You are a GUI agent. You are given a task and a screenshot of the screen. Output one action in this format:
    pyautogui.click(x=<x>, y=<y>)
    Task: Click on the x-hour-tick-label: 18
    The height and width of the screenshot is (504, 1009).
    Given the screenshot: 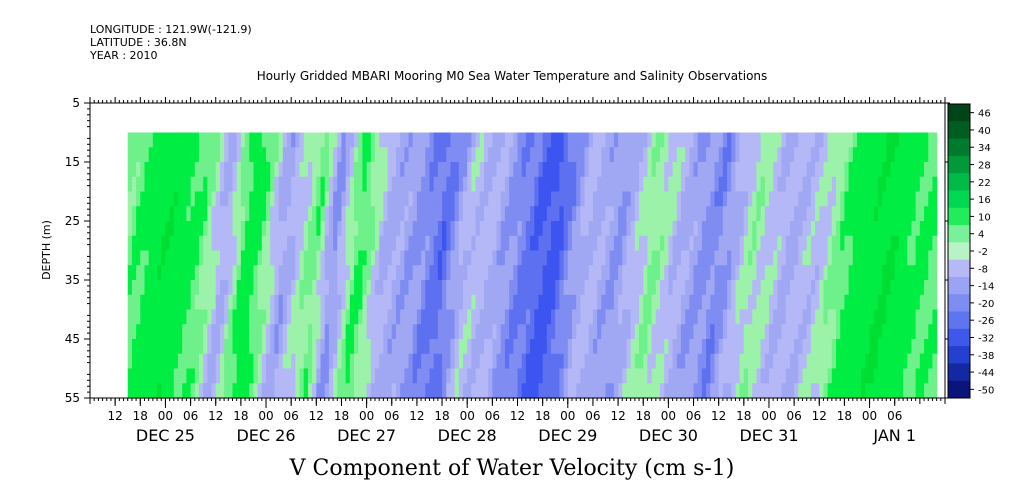 What is the action you would take?
    pyautogui.click(x=844, y=416)
    